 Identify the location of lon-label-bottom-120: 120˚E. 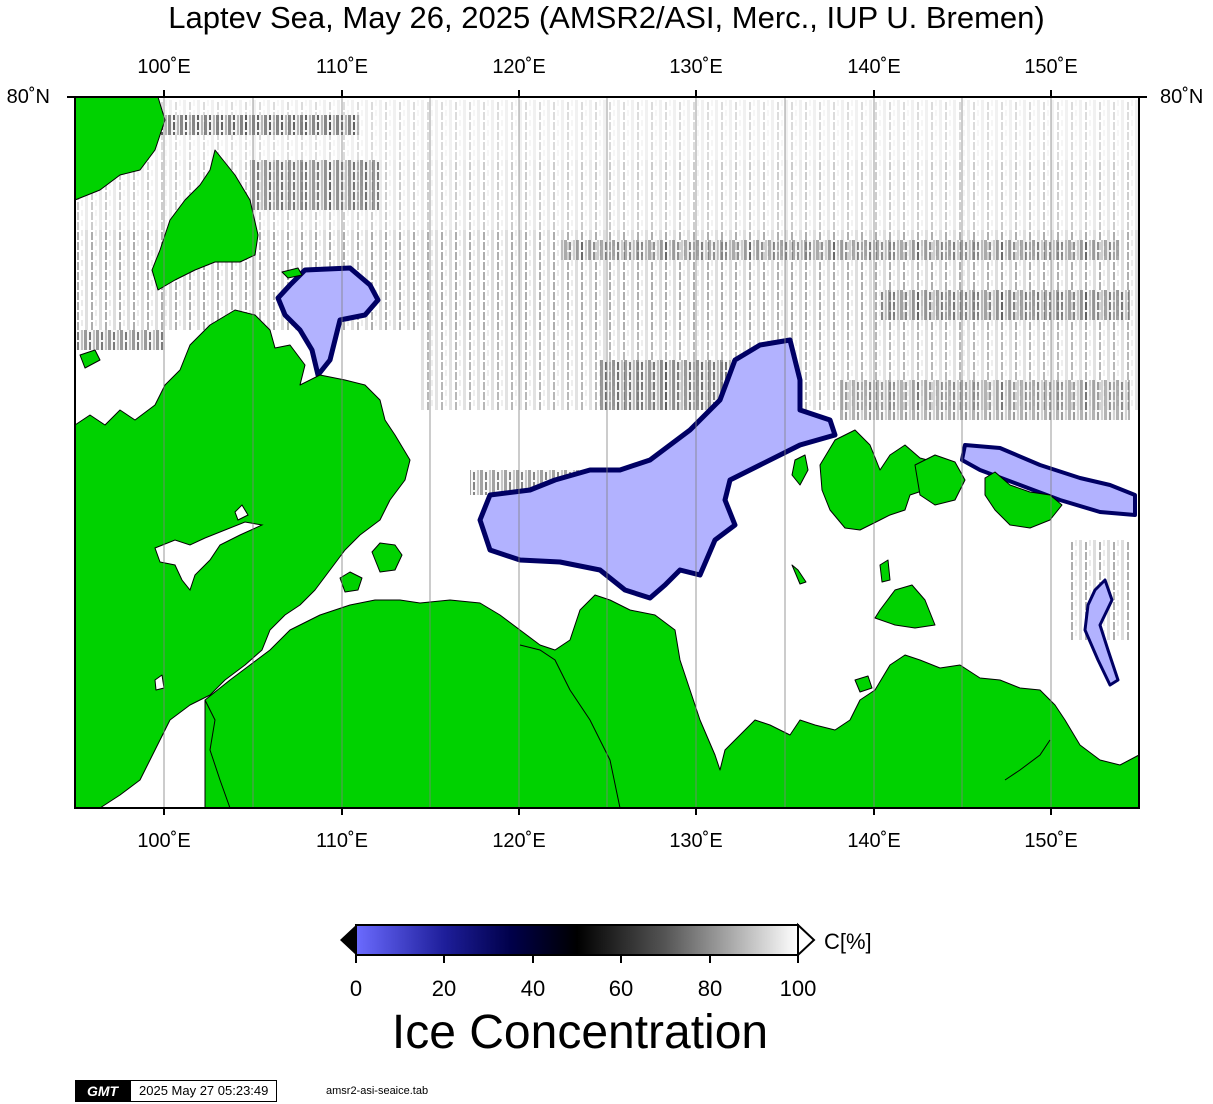
(519, 841).